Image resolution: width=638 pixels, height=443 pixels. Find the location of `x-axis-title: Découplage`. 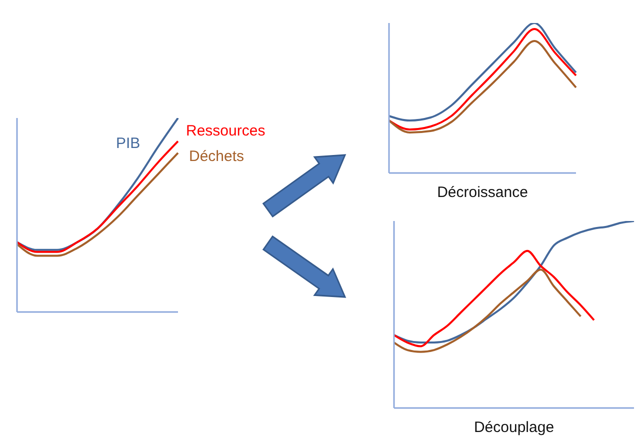

x-axis-title: Découplage is located at coordinates (514, 427).